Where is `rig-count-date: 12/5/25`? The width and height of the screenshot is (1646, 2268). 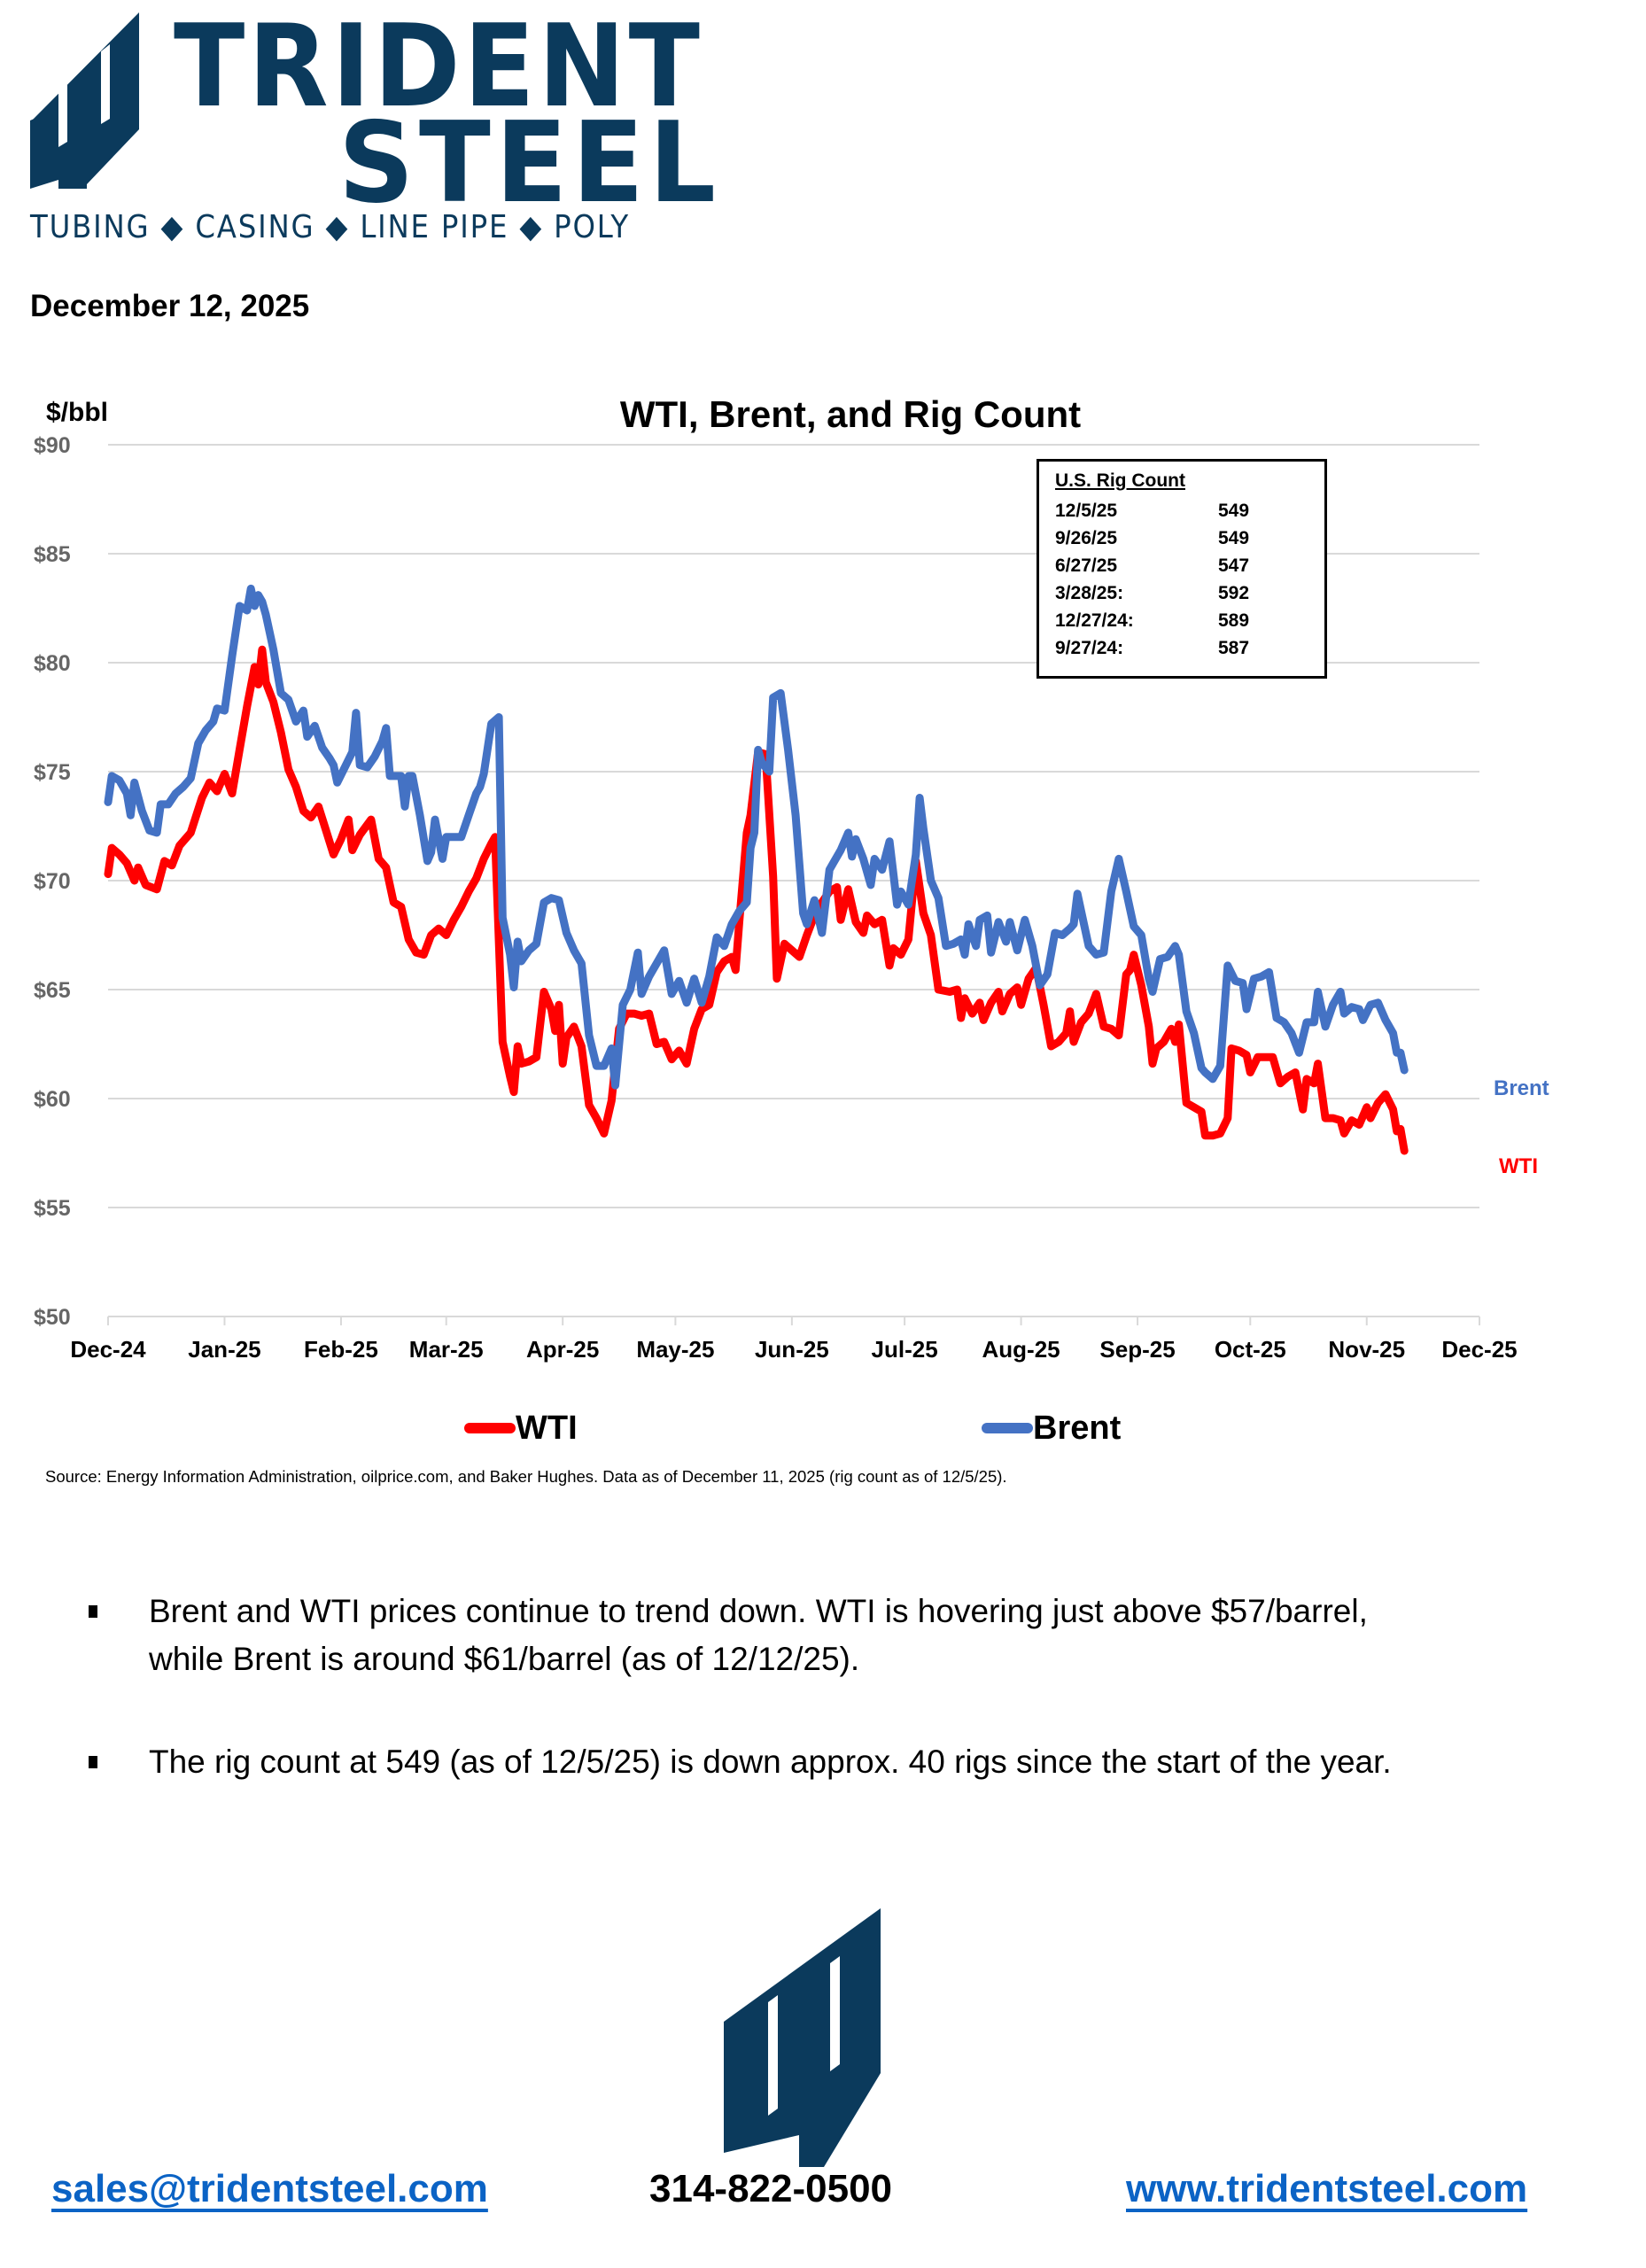 rig-count-date: 12/5/25 is located at coordinates (1086, 511).